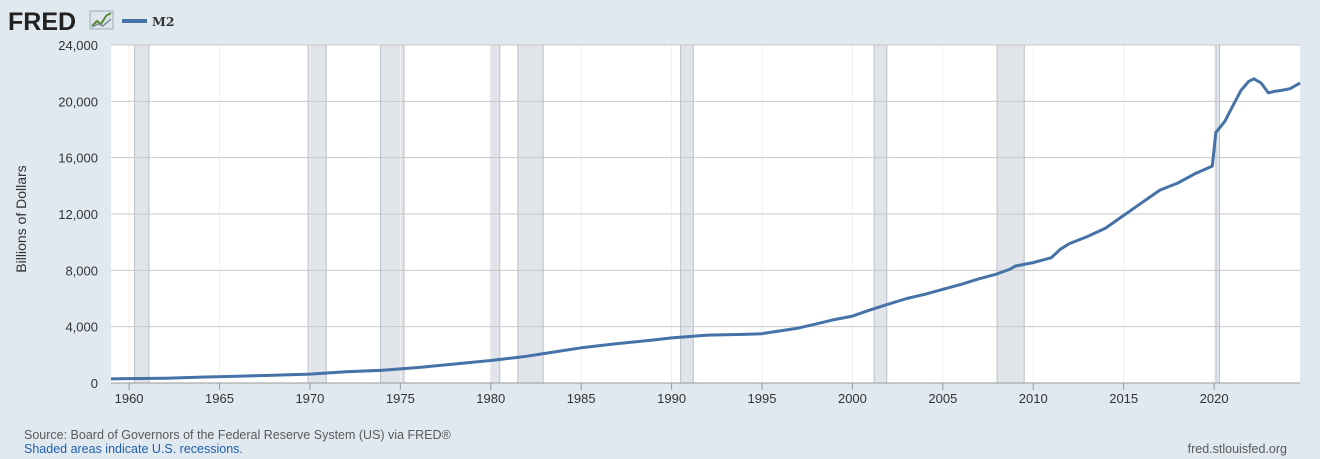 This screenshot has width=1320, height=459. Describe the element at coordinates (129, 398) in the screenshot. I see `x-tick-label: 1960` at that location.